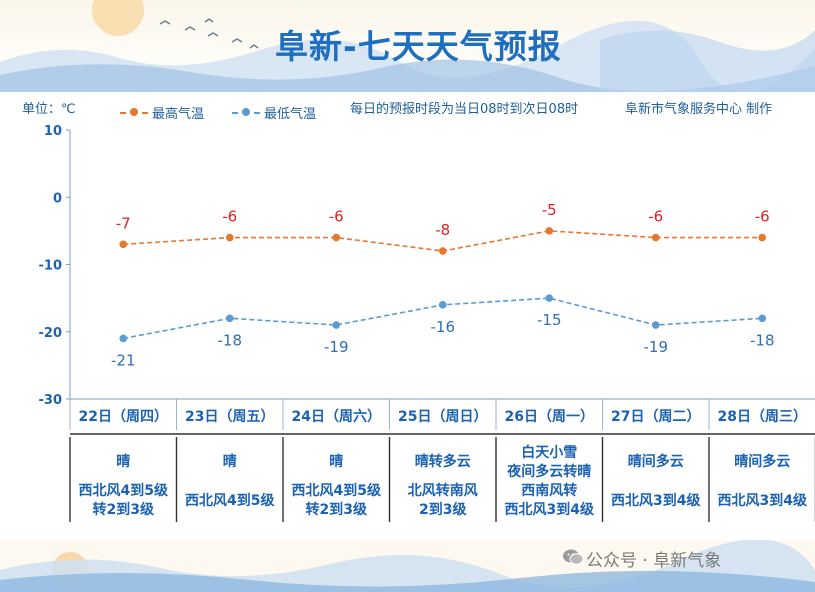 Image resolution: width=815 pixels, height=592 pixels. Describe the element at coordinates (549, 463) in the screenshot. I see `weather-condition: 白天小雪夜间多云转晴` at that location.